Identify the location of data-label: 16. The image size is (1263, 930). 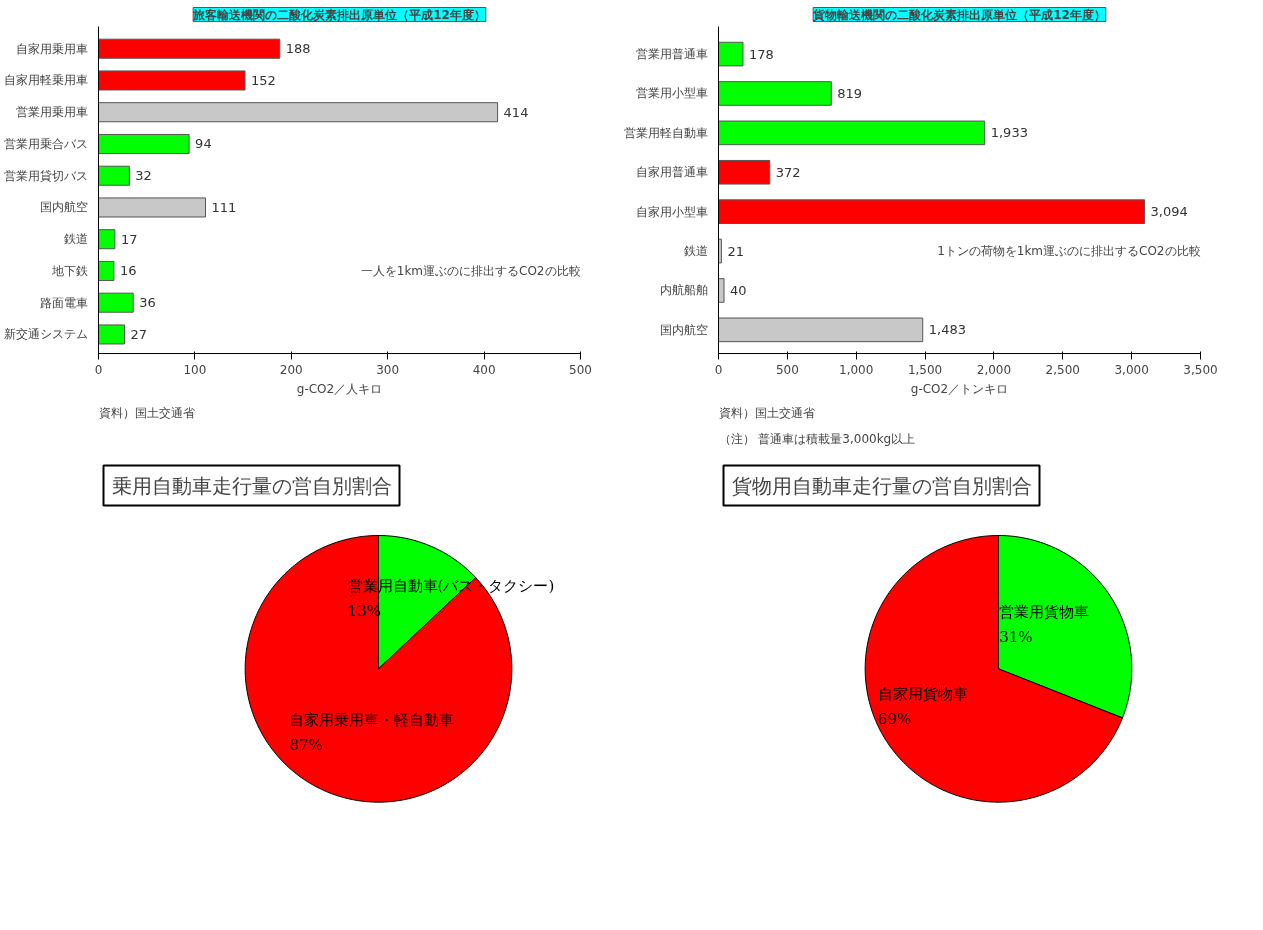
(128, 271).